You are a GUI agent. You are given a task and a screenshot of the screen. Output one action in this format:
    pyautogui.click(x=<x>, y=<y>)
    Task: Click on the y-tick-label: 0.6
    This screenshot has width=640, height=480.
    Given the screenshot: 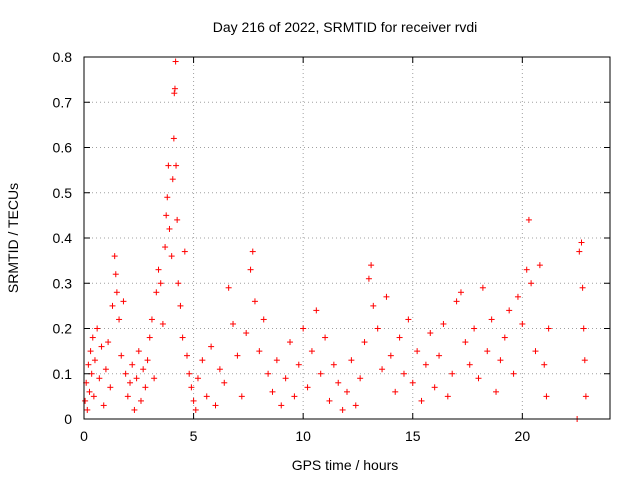 What is the action you would take?
    pyautogui.click(x=63, y=148)
    